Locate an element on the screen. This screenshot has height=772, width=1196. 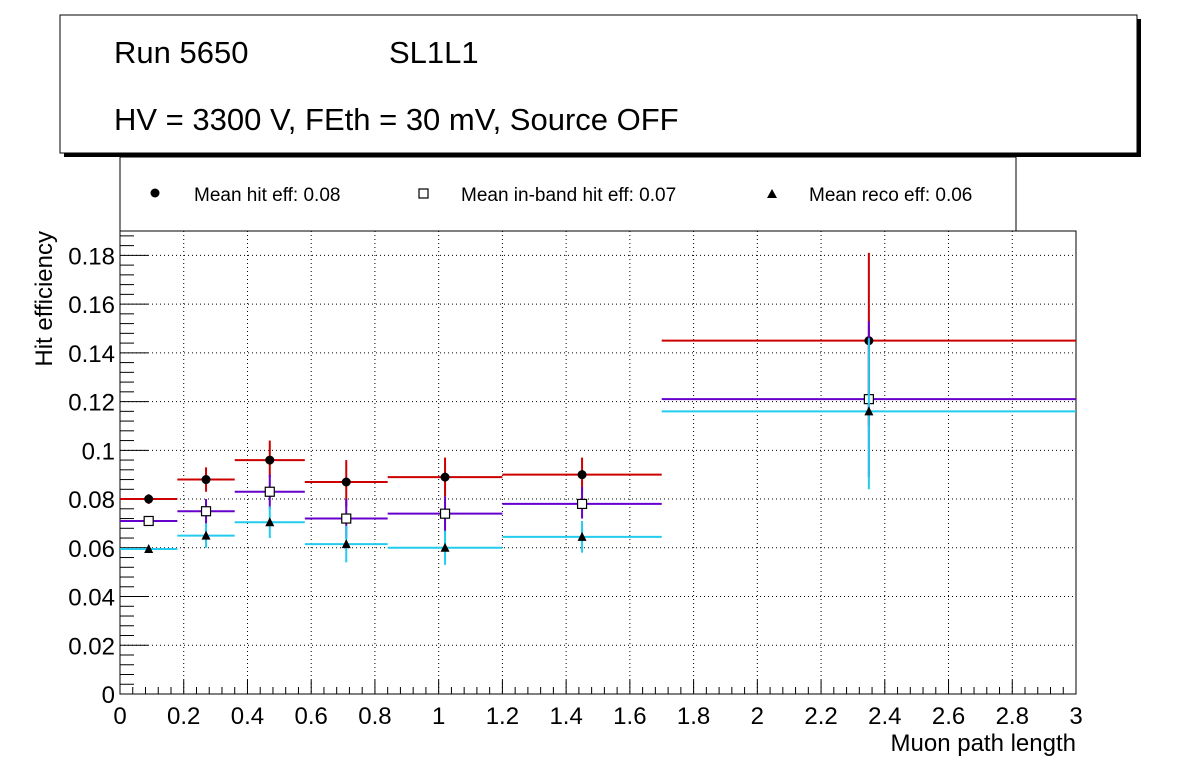
y-tick-label: 0.1 is located at coordinates (98, 451).